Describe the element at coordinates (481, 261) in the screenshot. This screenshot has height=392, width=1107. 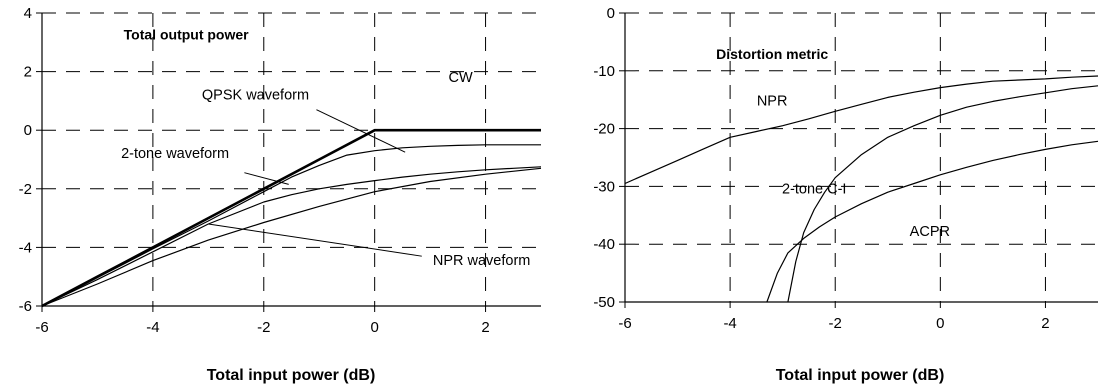
I see `annotation-label: NPR waveform` at that location.